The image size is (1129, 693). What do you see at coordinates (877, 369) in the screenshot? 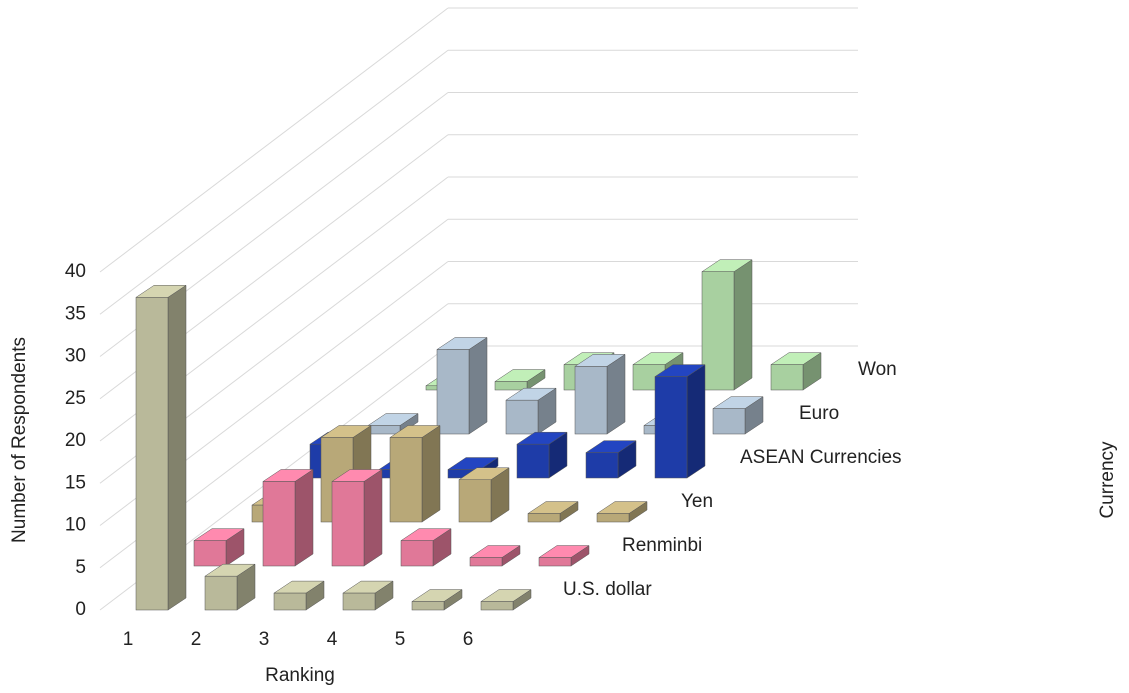
I see `series-label: Won` at bounding box center [877, 369].